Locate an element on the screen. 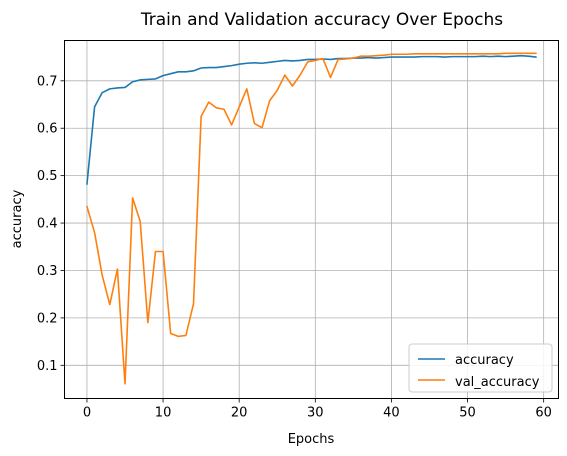  x-tick-label: 40 is located at coordinates (391, 413).